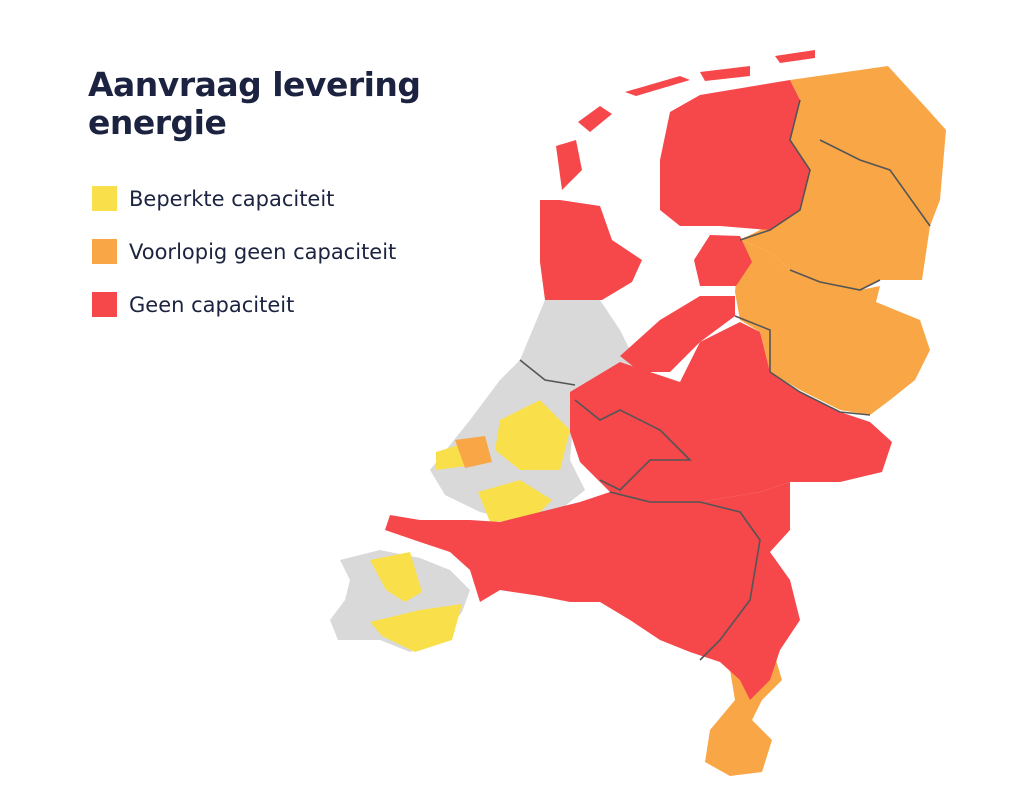 Image resolution: width=1024 pixels, height=787 pixels. I want to click on region-yellow-zeeland-north, so click(396, 577).